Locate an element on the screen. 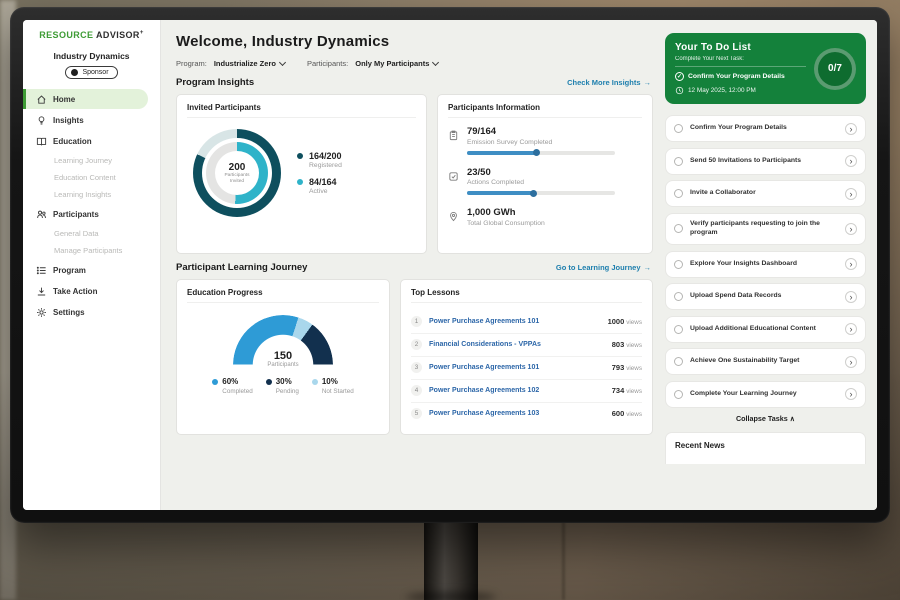  sidebar-nav: Home Insights Education Learn is located at coordinates (91, 205).